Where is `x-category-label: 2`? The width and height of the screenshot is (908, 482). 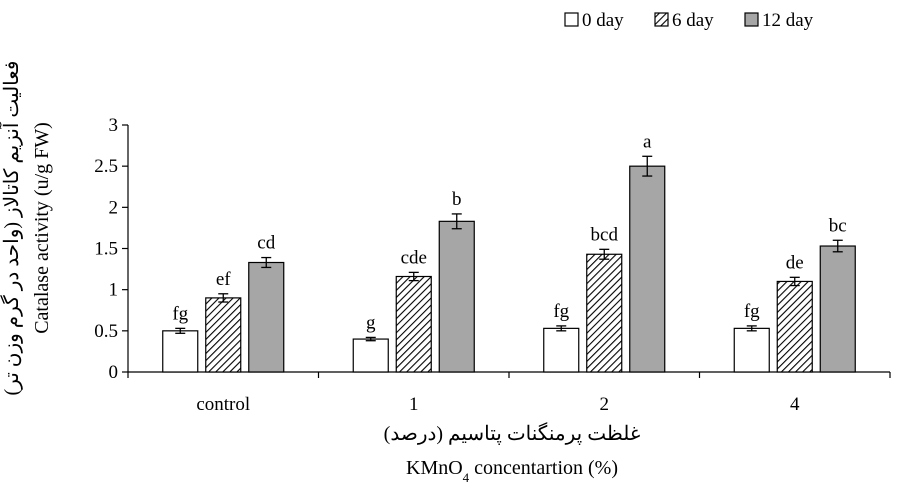
x-category-label: 2 is located at coordinates (605, 404).